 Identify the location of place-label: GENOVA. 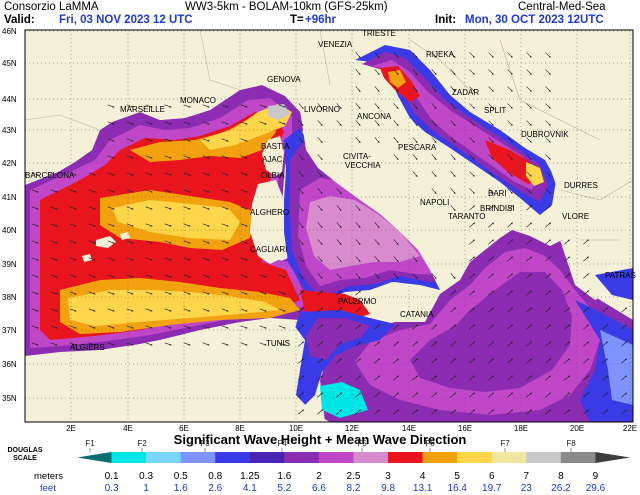
(284, 79).